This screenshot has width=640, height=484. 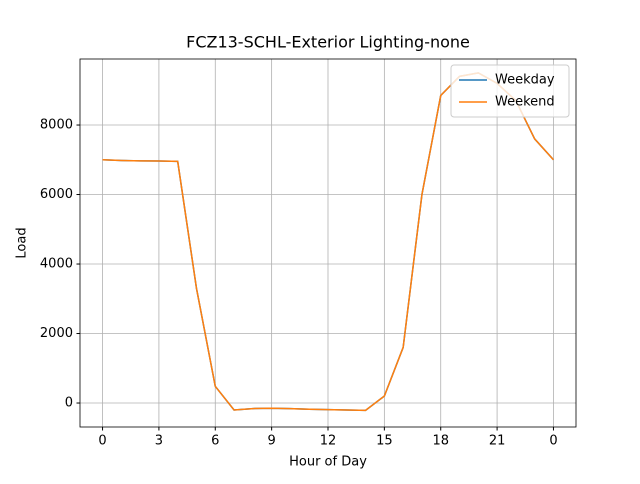 I want to click on legend: Weekday Weekend, so click(x=510, y=91).